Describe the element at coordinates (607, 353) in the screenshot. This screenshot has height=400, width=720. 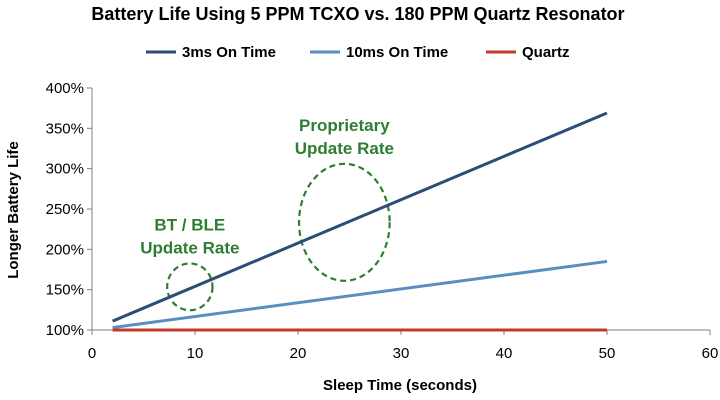
I see `x-tick-label: 50` at that location.